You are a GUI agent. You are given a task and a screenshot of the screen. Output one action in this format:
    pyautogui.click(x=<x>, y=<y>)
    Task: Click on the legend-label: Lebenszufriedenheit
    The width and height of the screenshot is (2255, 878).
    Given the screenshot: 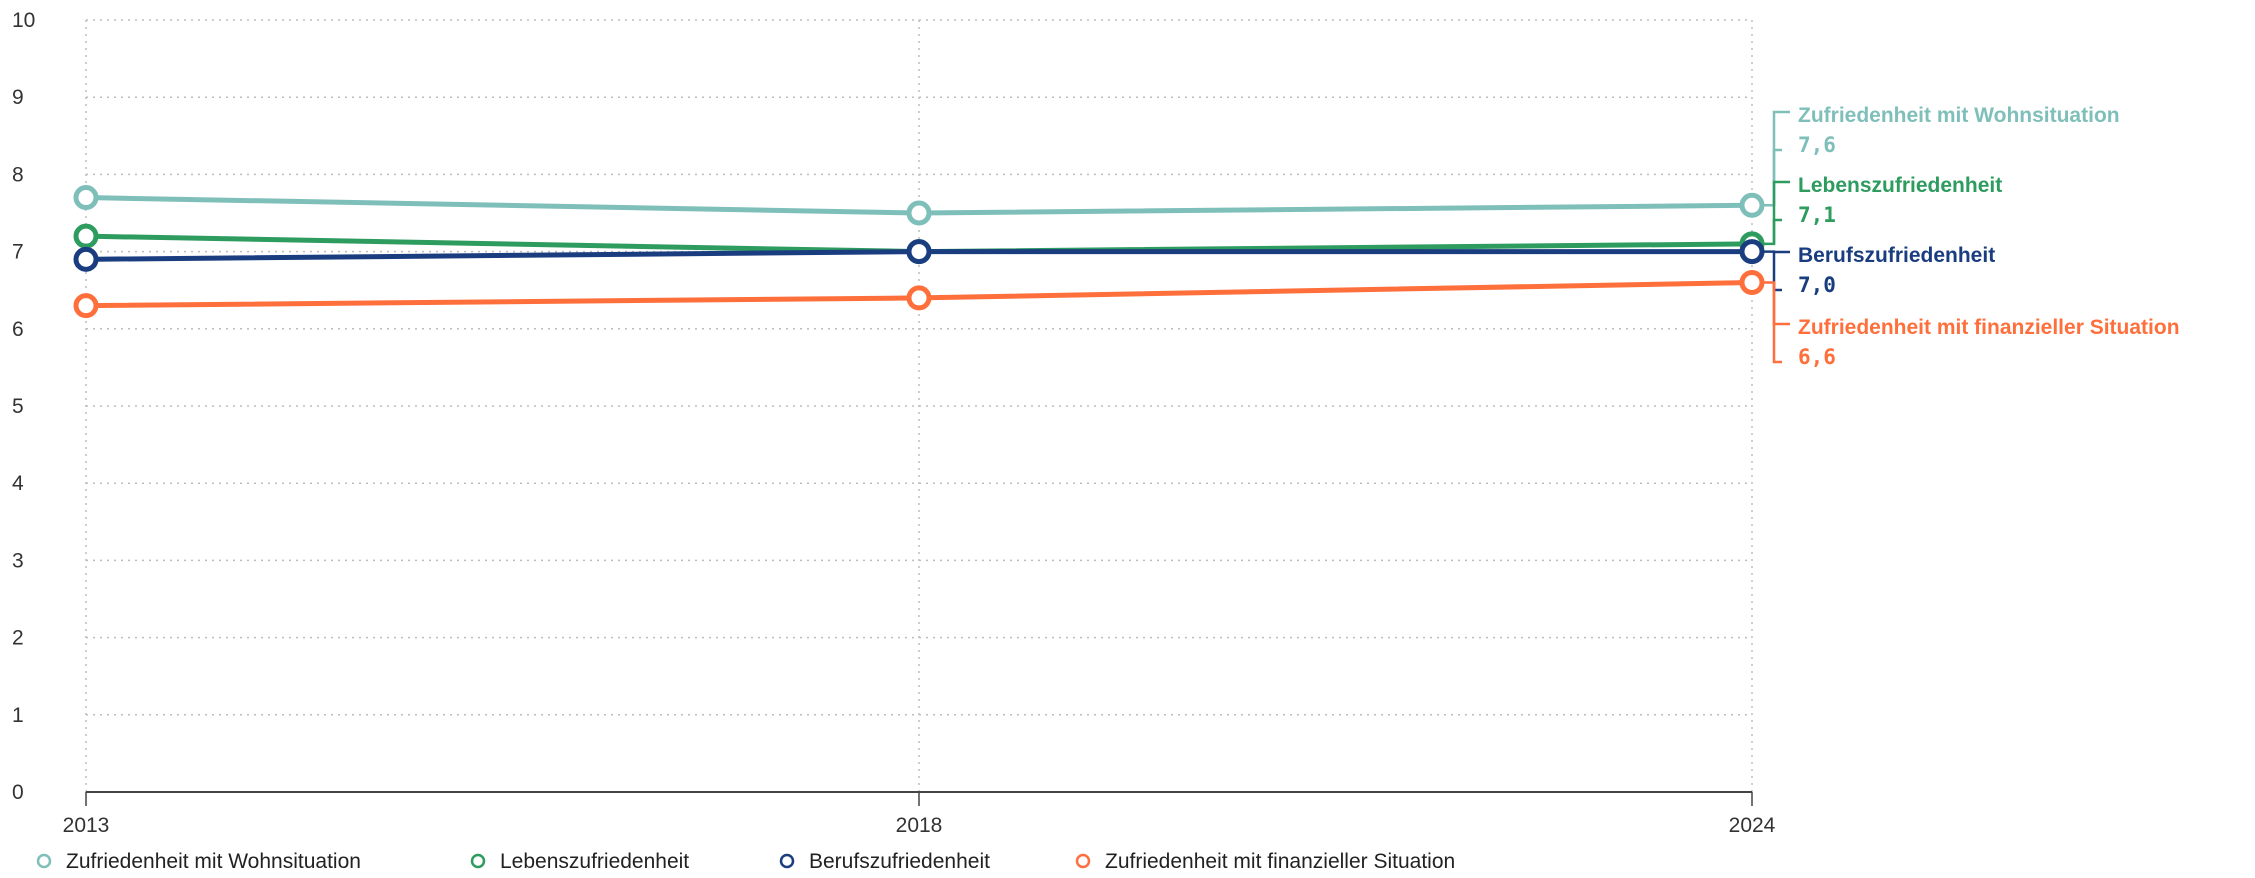 What is the action you would take?
    pyautogui.click(x=594, y=861)
    